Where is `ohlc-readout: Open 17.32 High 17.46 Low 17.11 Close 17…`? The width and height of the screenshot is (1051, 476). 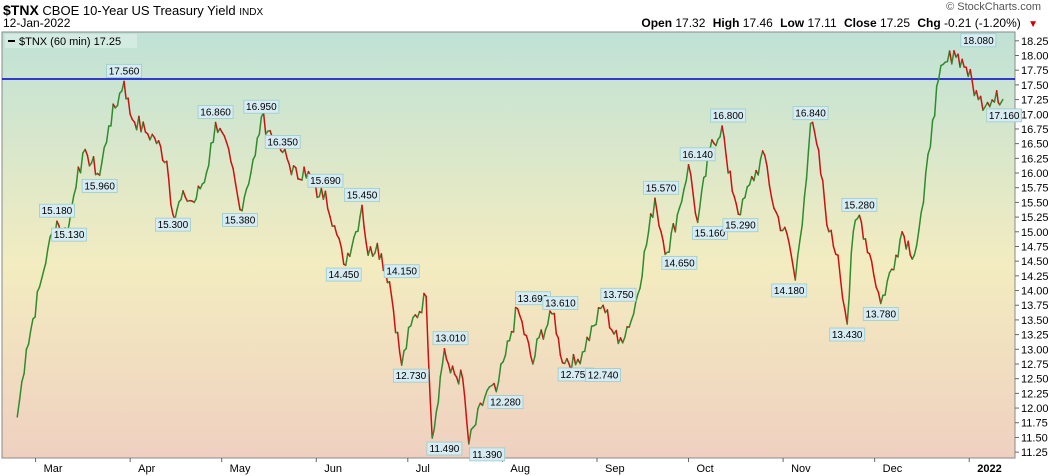 ohlc-readout: Open 17.32 High 17.46 Low 17.11 Close 17… is located at coordinates (841, 23).